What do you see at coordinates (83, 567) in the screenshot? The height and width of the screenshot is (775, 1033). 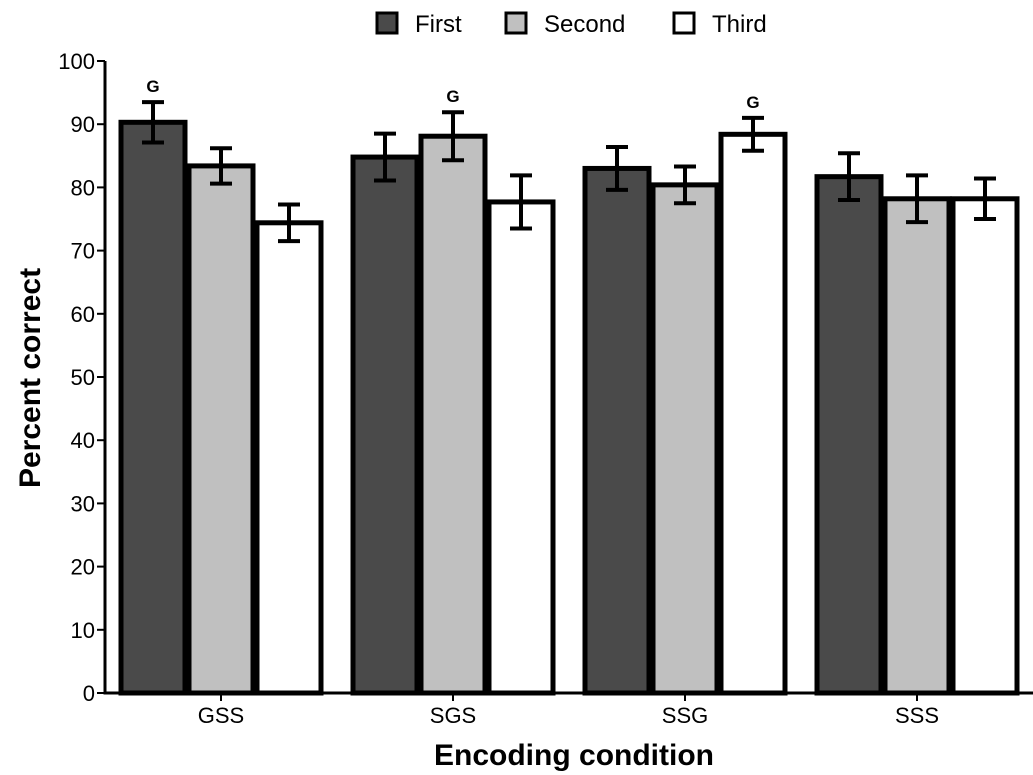 I see `y-tick-label-20: 20` at bounding box center [83, 567].